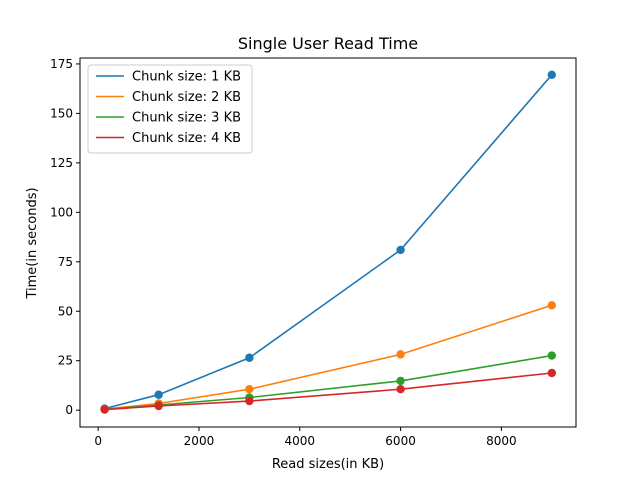 The width and height of the screenshot is (640, 480). I want to click on legend-label: Chunk size: 4 KB, so click(186, 138).